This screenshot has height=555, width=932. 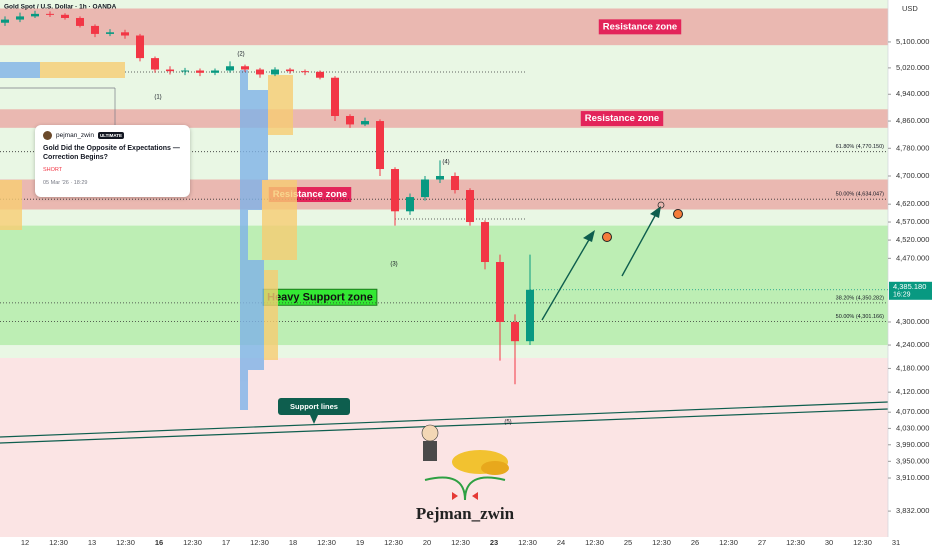 I want to click on time-axis, so click(x=444, y=543).